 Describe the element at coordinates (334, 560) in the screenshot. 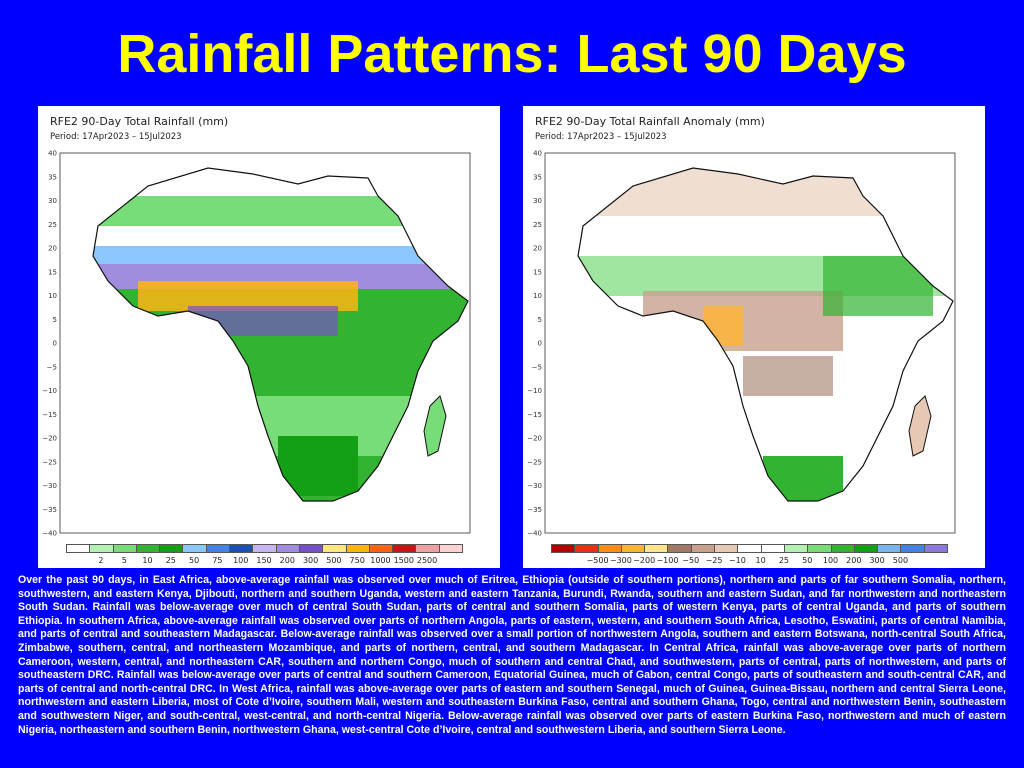

I see `legend-label-left: 500` at that location.